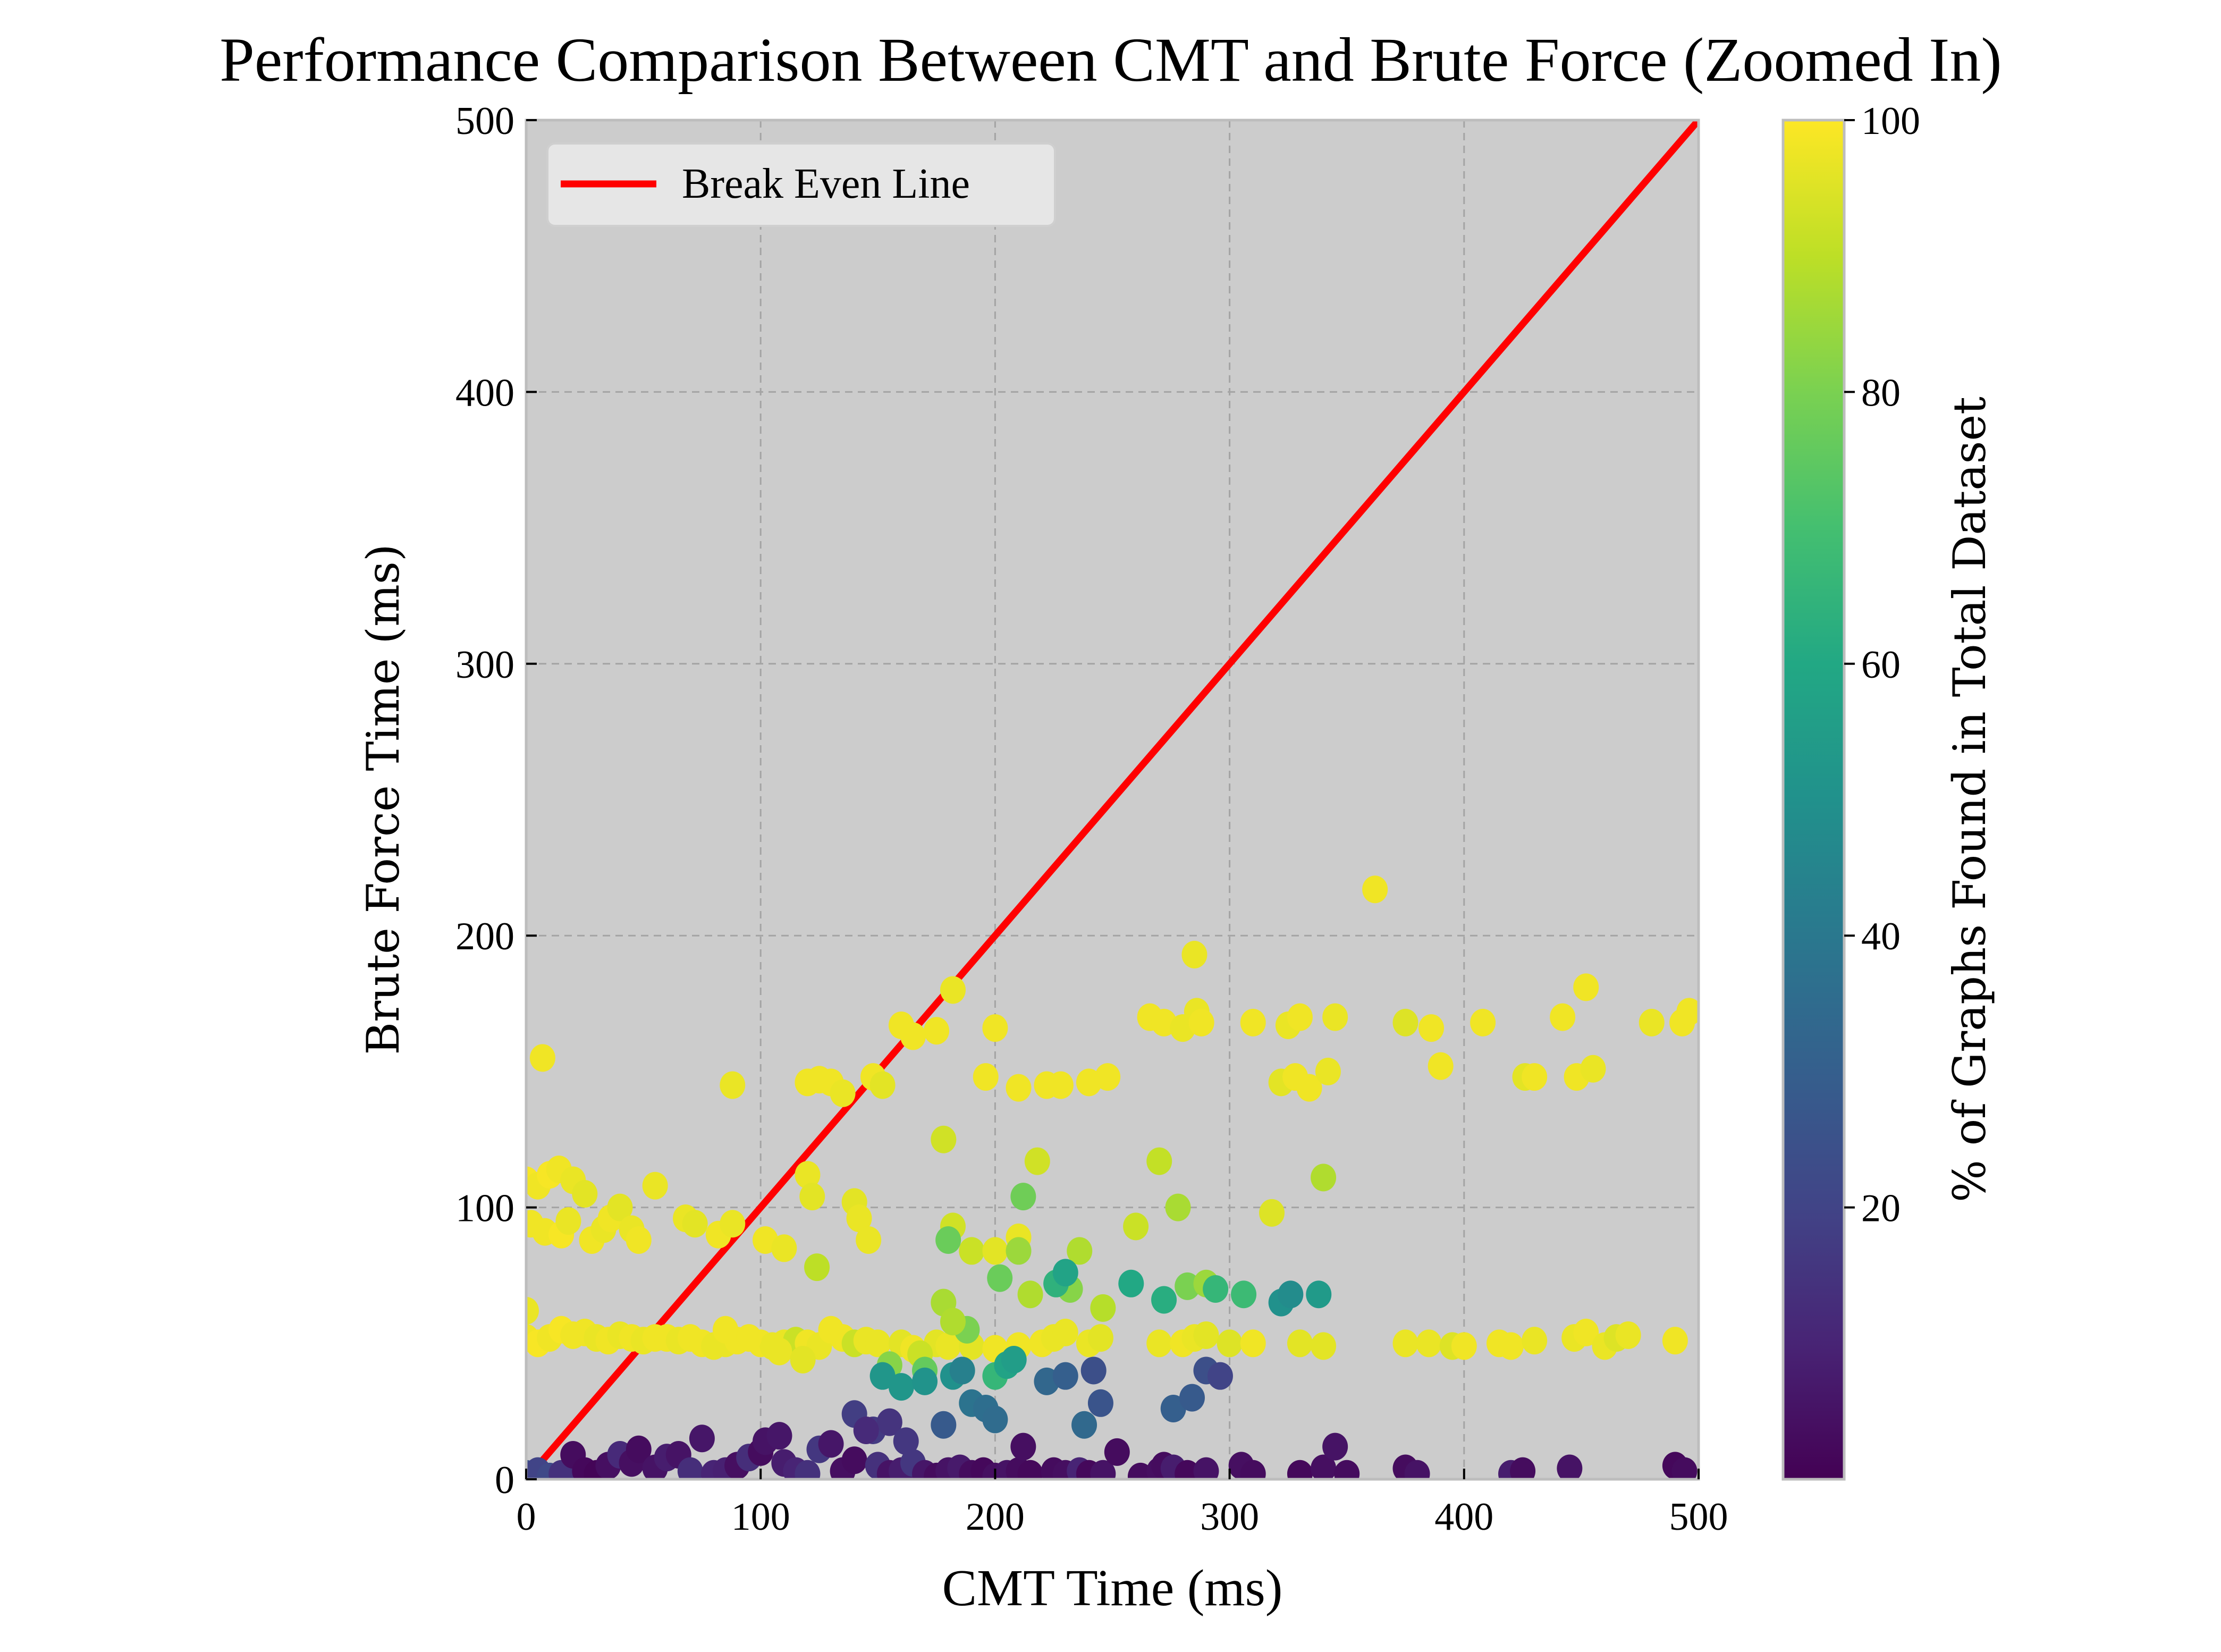 The image size is (2221, 1652). Describe the element at coordinates (504, 1480) in the screenshot. I see `y-tick-label: 0` at that location.